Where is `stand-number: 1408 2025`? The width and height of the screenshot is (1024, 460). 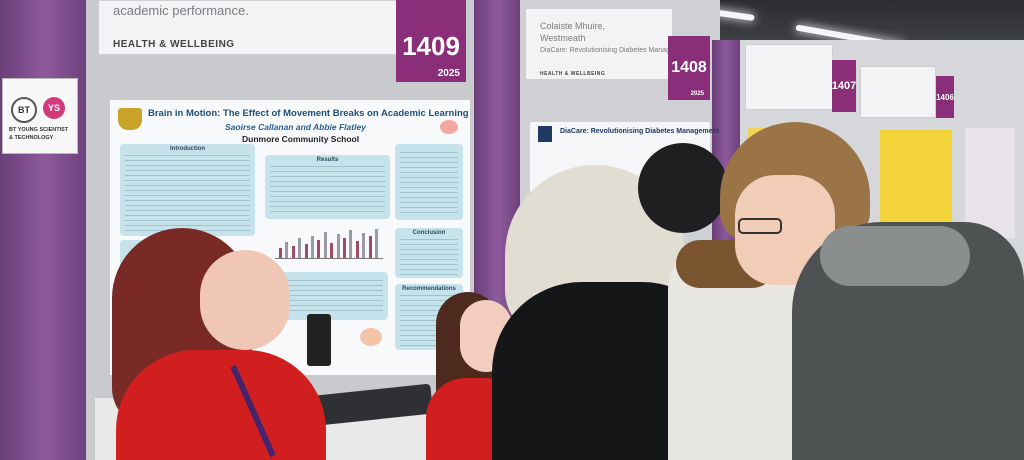
stand-number: 1408 2025 is located at coordinates (689, 68).